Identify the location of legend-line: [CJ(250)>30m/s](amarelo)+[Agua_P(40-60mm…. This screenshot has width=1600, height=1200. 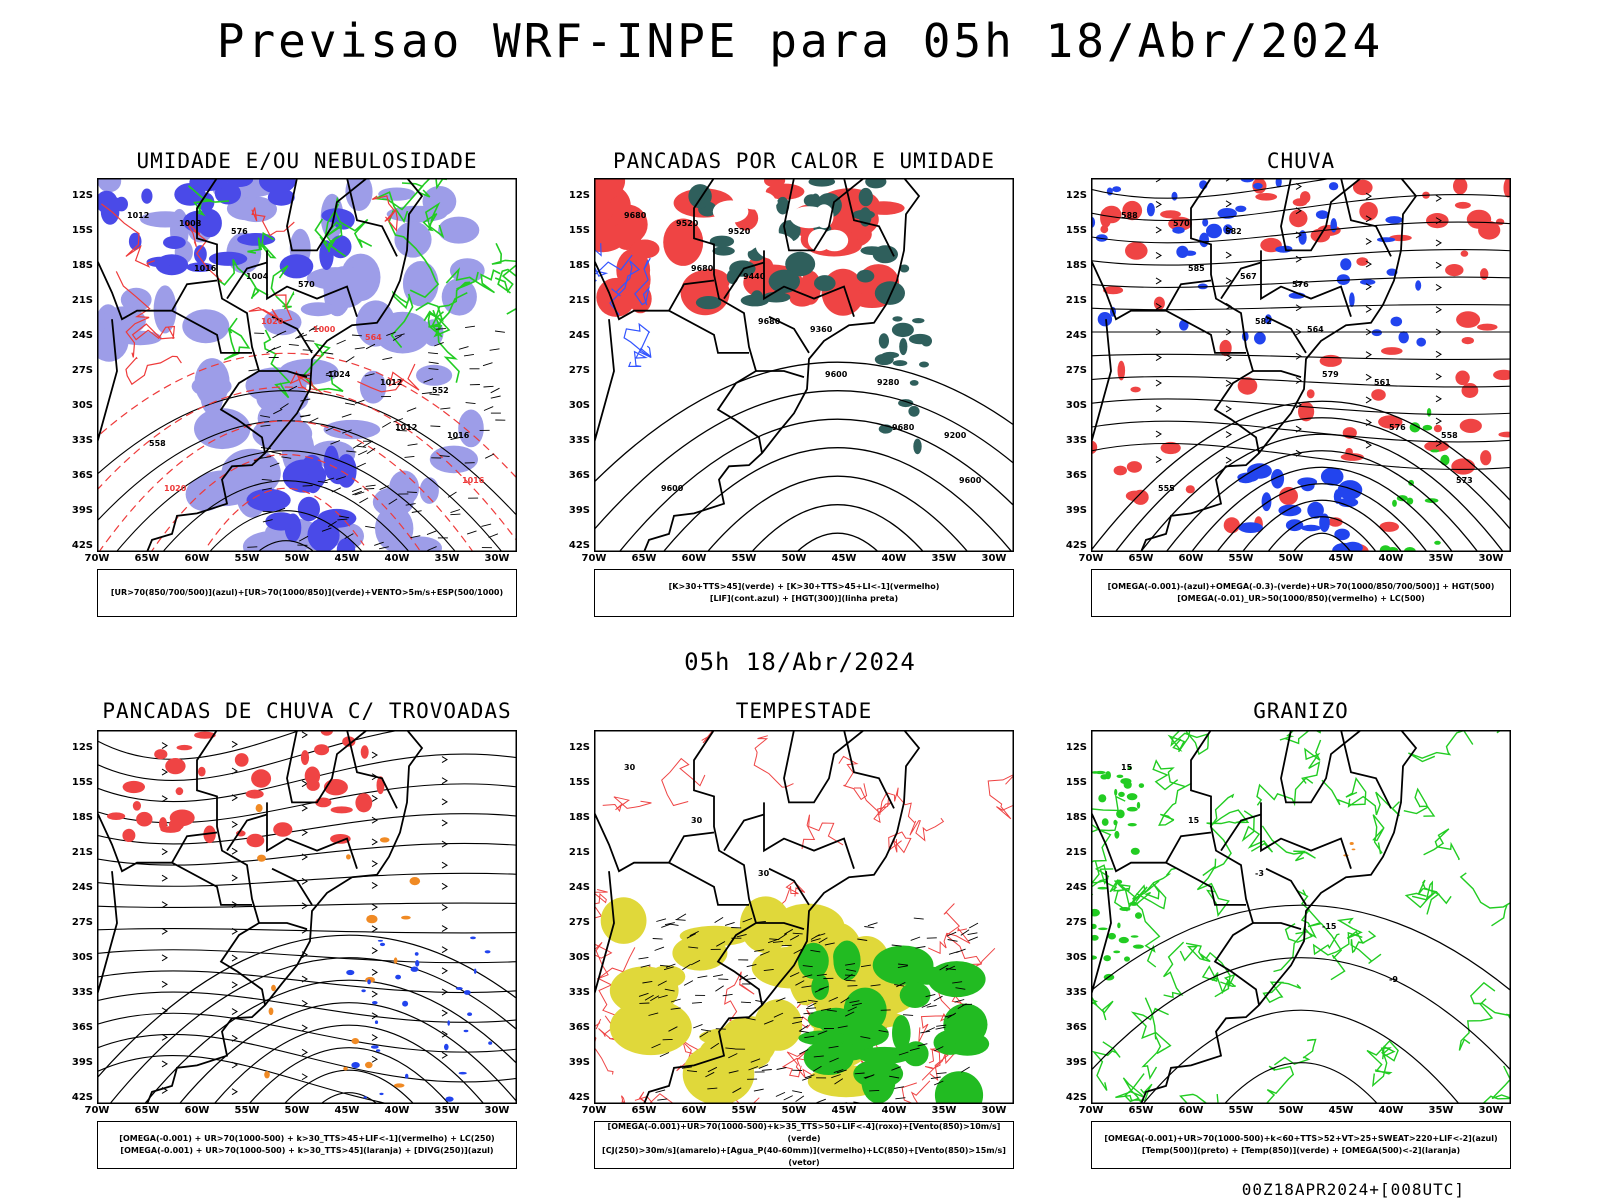
(804, 1156).